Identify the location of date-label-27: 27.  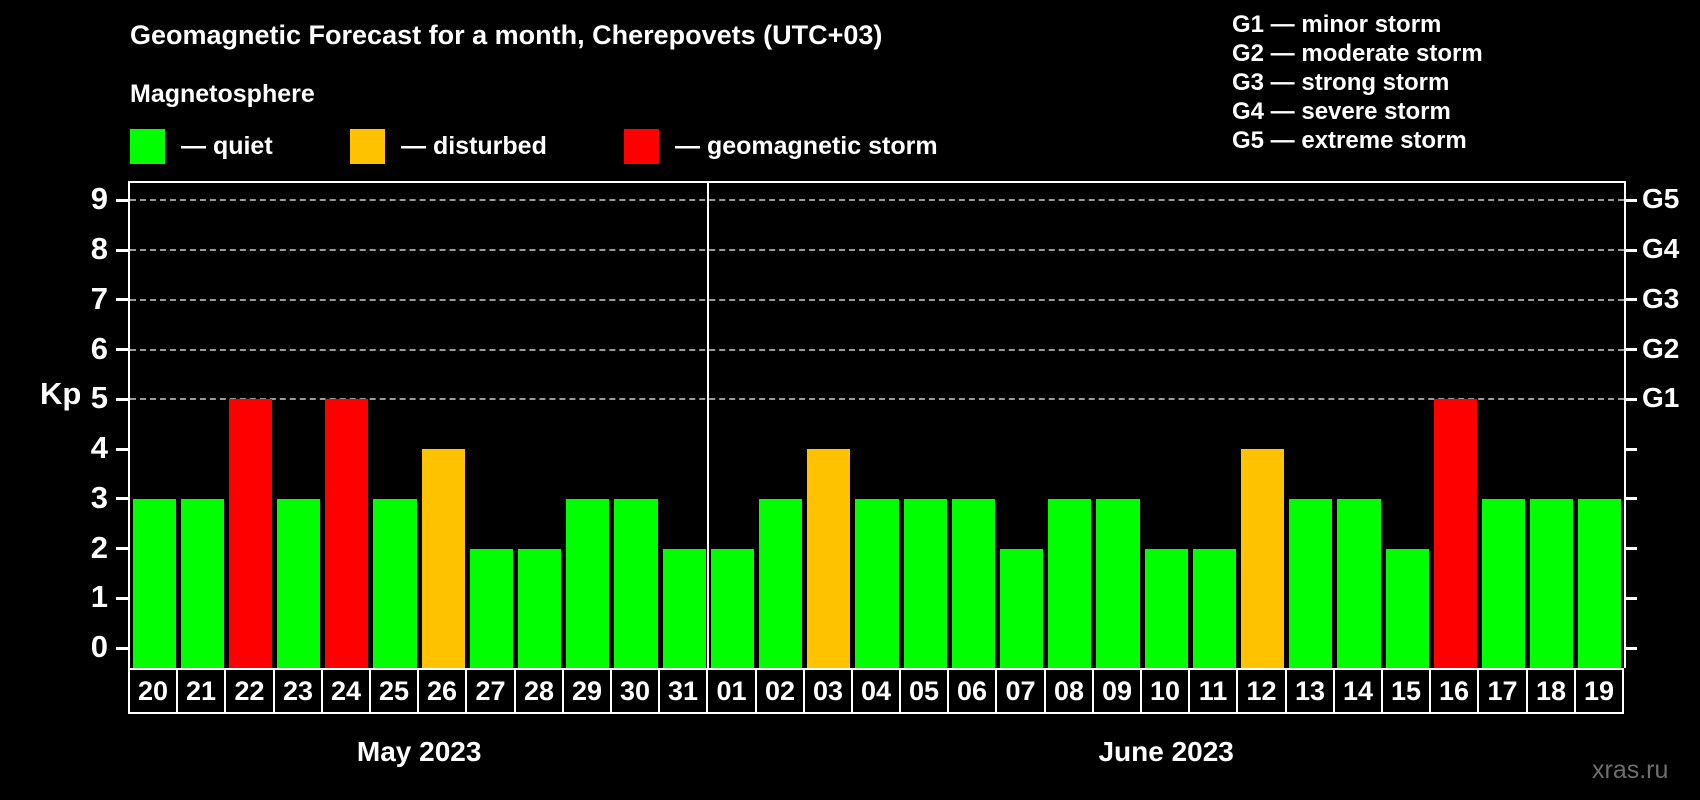
(490, 691).